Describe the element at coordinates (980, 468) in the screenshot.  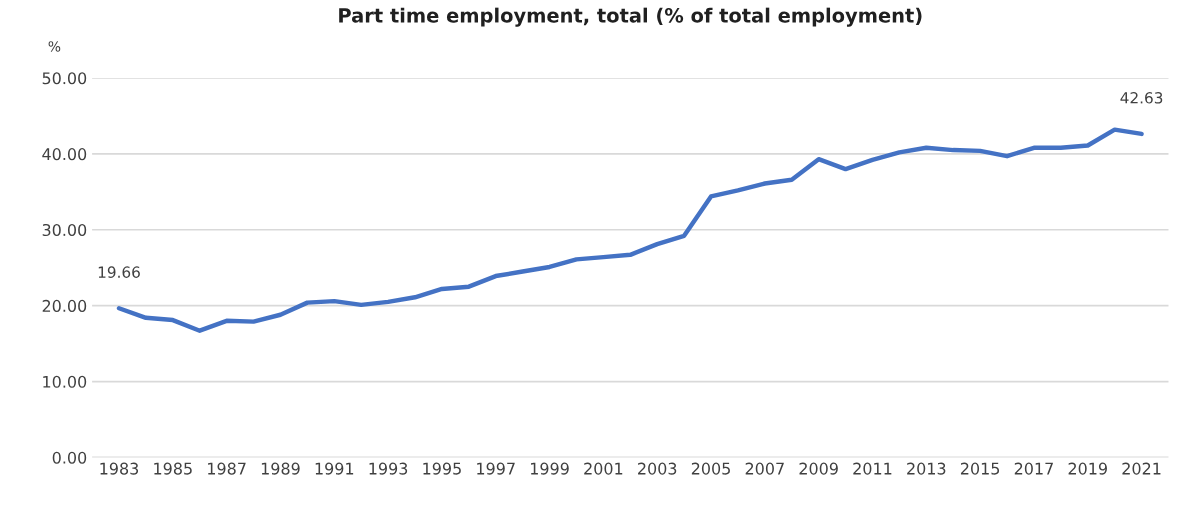
I see `x-tick-label: 2015` at that location.